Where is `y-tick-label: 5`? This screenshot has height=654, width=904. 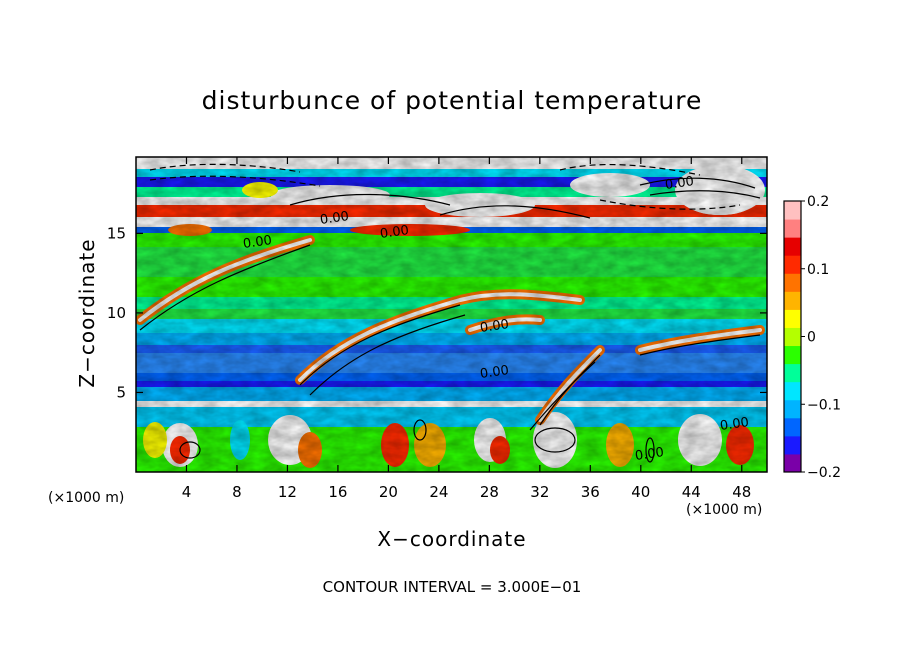 y-tick-label: 5 is located at coordinates (121, 392).